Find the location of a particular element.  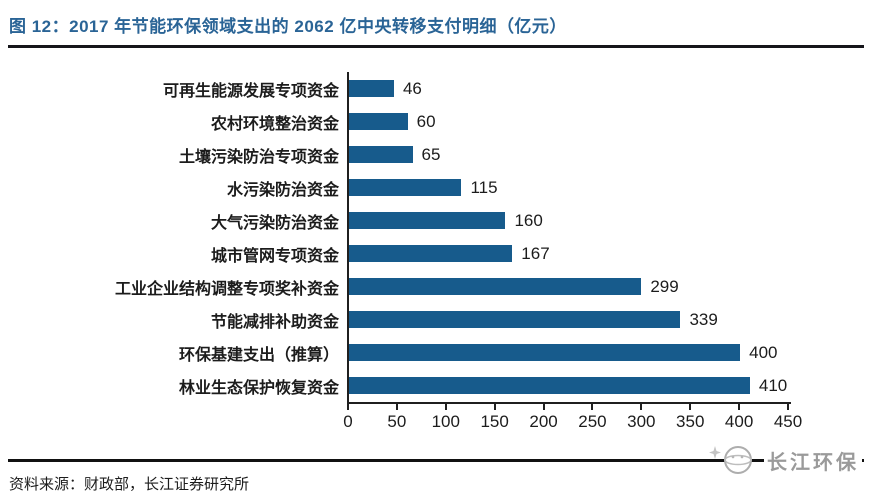

category-label: 农村环境整治资金 is located at coordinates (274, 124).